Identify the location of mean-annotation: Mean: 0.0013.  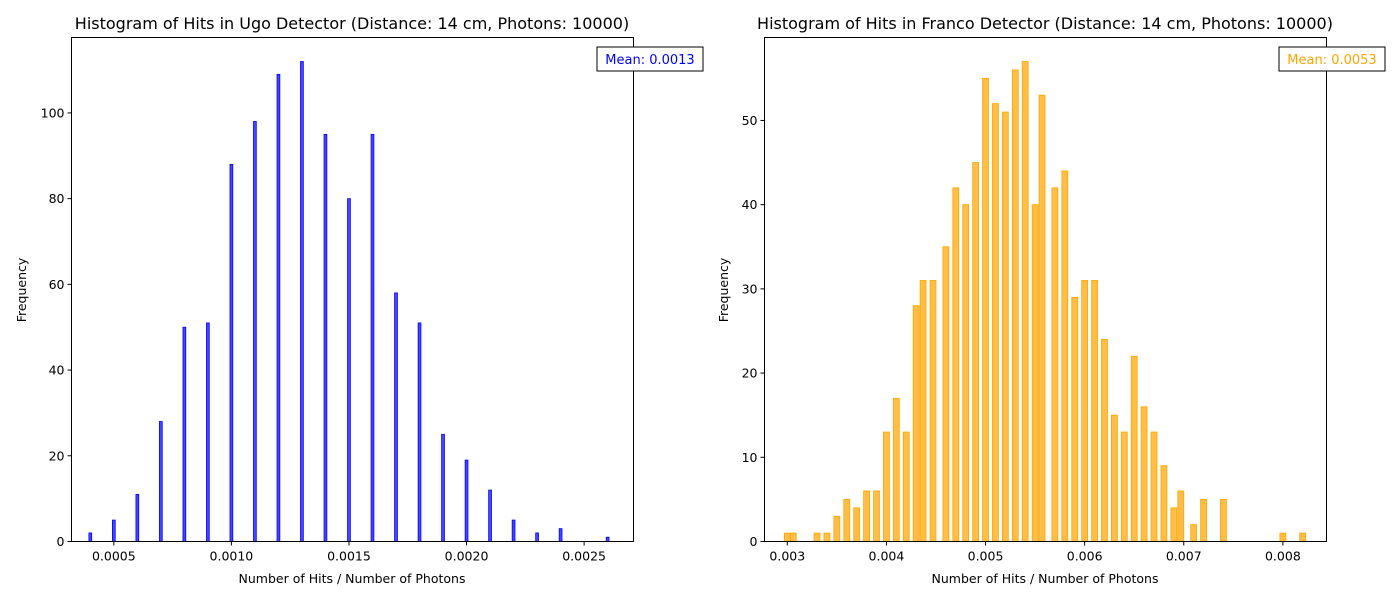
(650, 59).